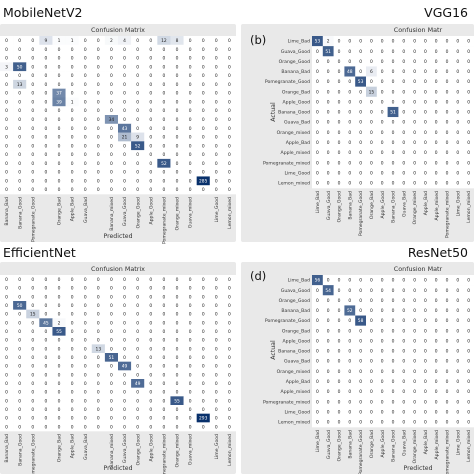 Image resolution: width=474 pixels, height=474 pixels. What do you see at coordinates (350, 205) in the screenshot?
I see `column-tick-label: Banana_Bad` at bounding box center [350, 205].